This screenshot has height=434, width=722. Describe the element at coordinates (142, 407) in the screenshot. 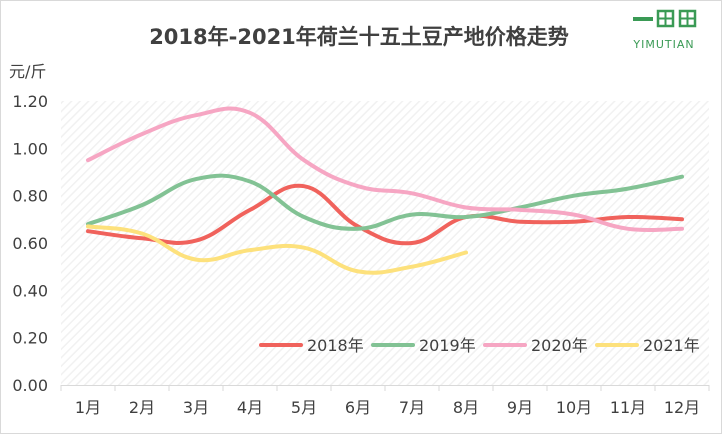

I see `x-tick-label: 2月` at that location.